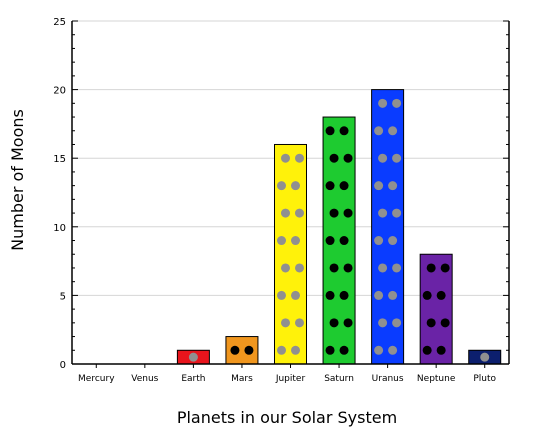  What do you see at coordinates (59, 194) in the screenshot?
I see `y-ticks: 0 5 10 15 20 25` at bounding box center [59, 194].